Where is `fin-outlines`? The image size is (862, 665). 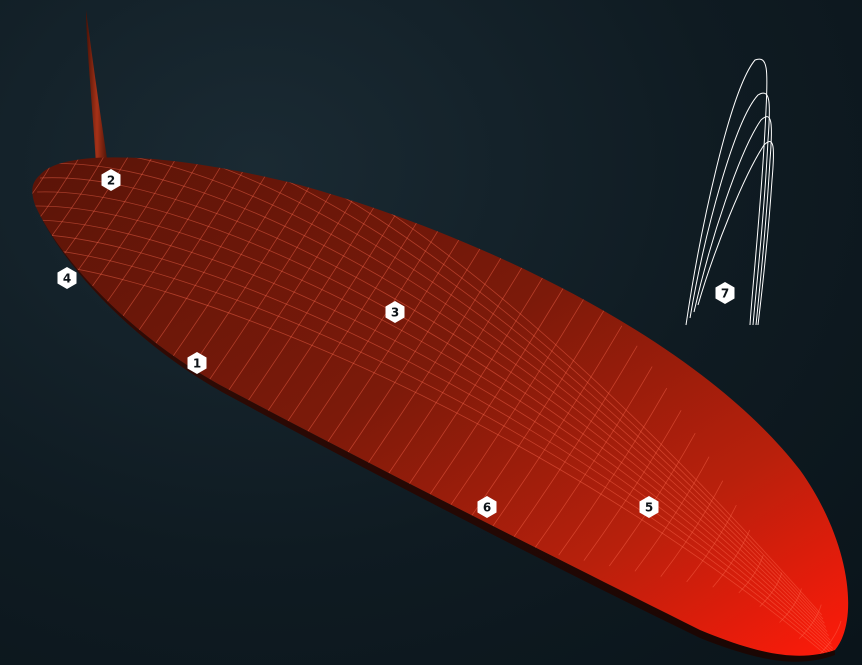
fin-outlines is located at coordinates (729, 192).